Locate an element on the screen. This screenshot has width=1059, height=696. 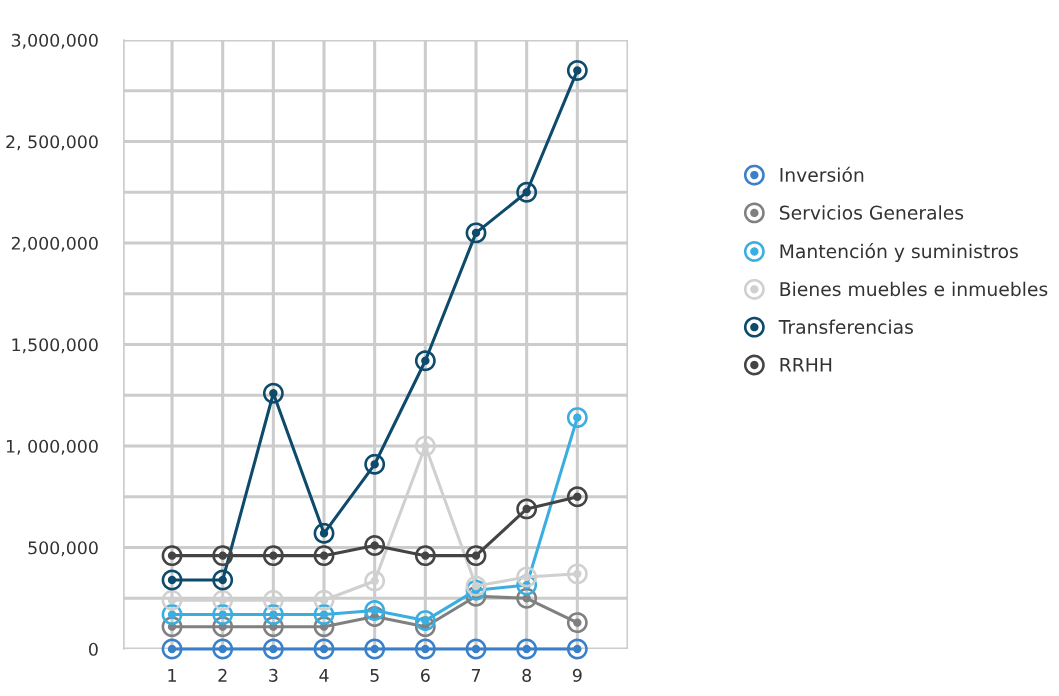
y-tick-label: 2,000,000 is located at coordinates (54, 244).